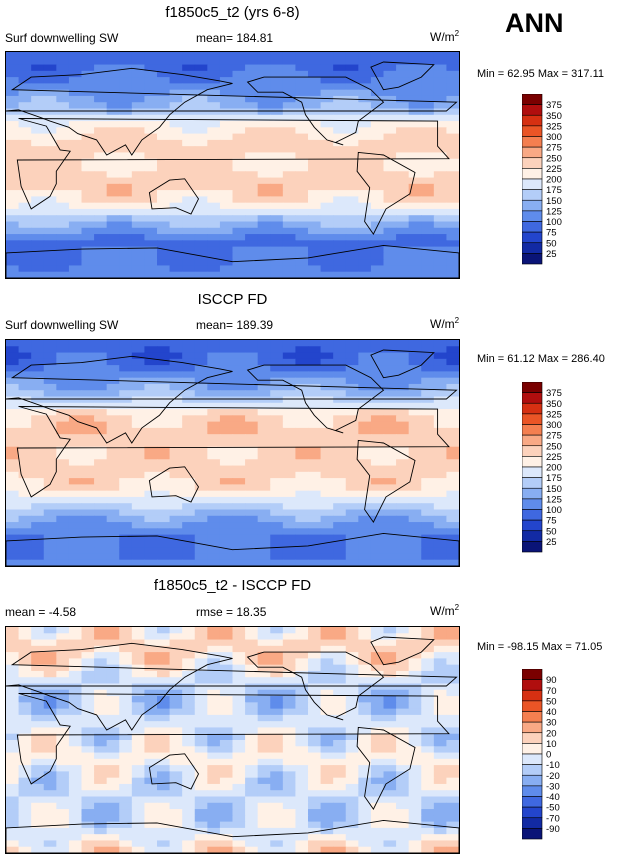 The height and width of the screenshot is (861, 617). I want to click on coastline, so click(174, 771).